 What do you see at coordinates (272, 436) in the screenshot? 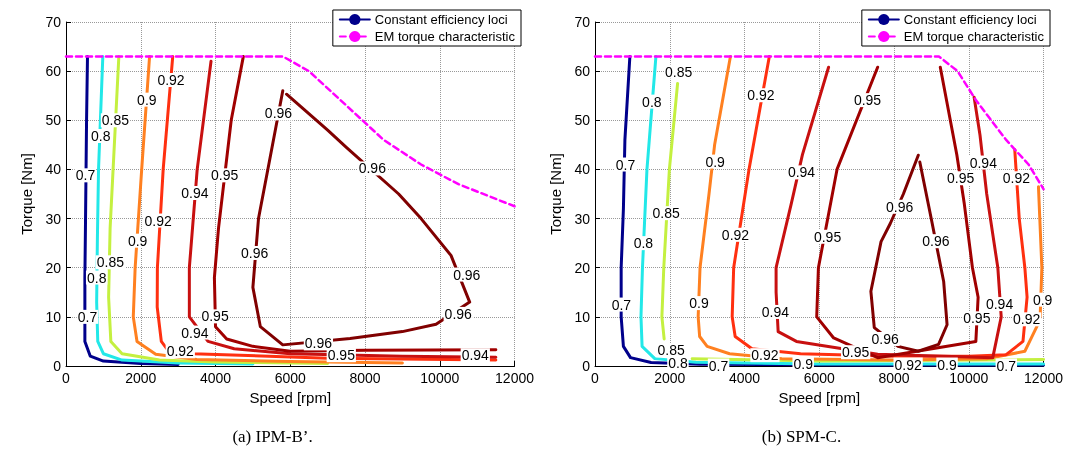
I see `text: (a) IPM-B’.` at bounding box center [272, 436].